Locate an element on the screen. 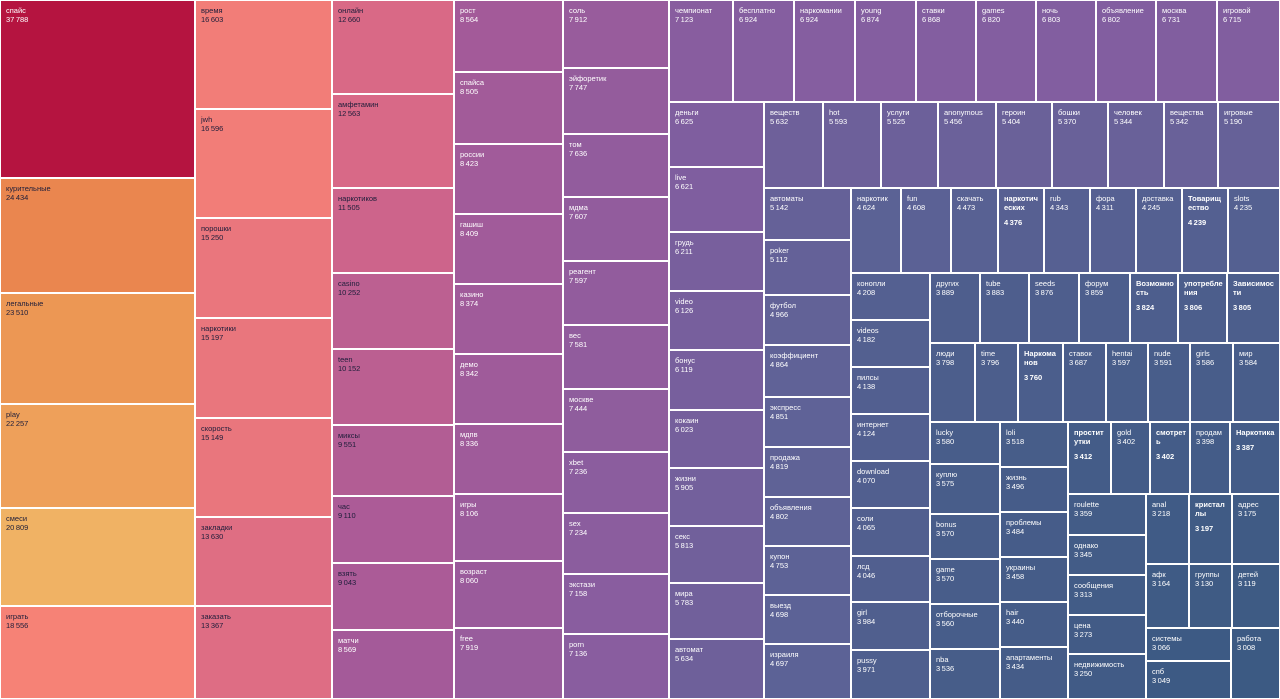  treemap-cell: Зависимости 3 805 is located at coordinates (1253, 308).